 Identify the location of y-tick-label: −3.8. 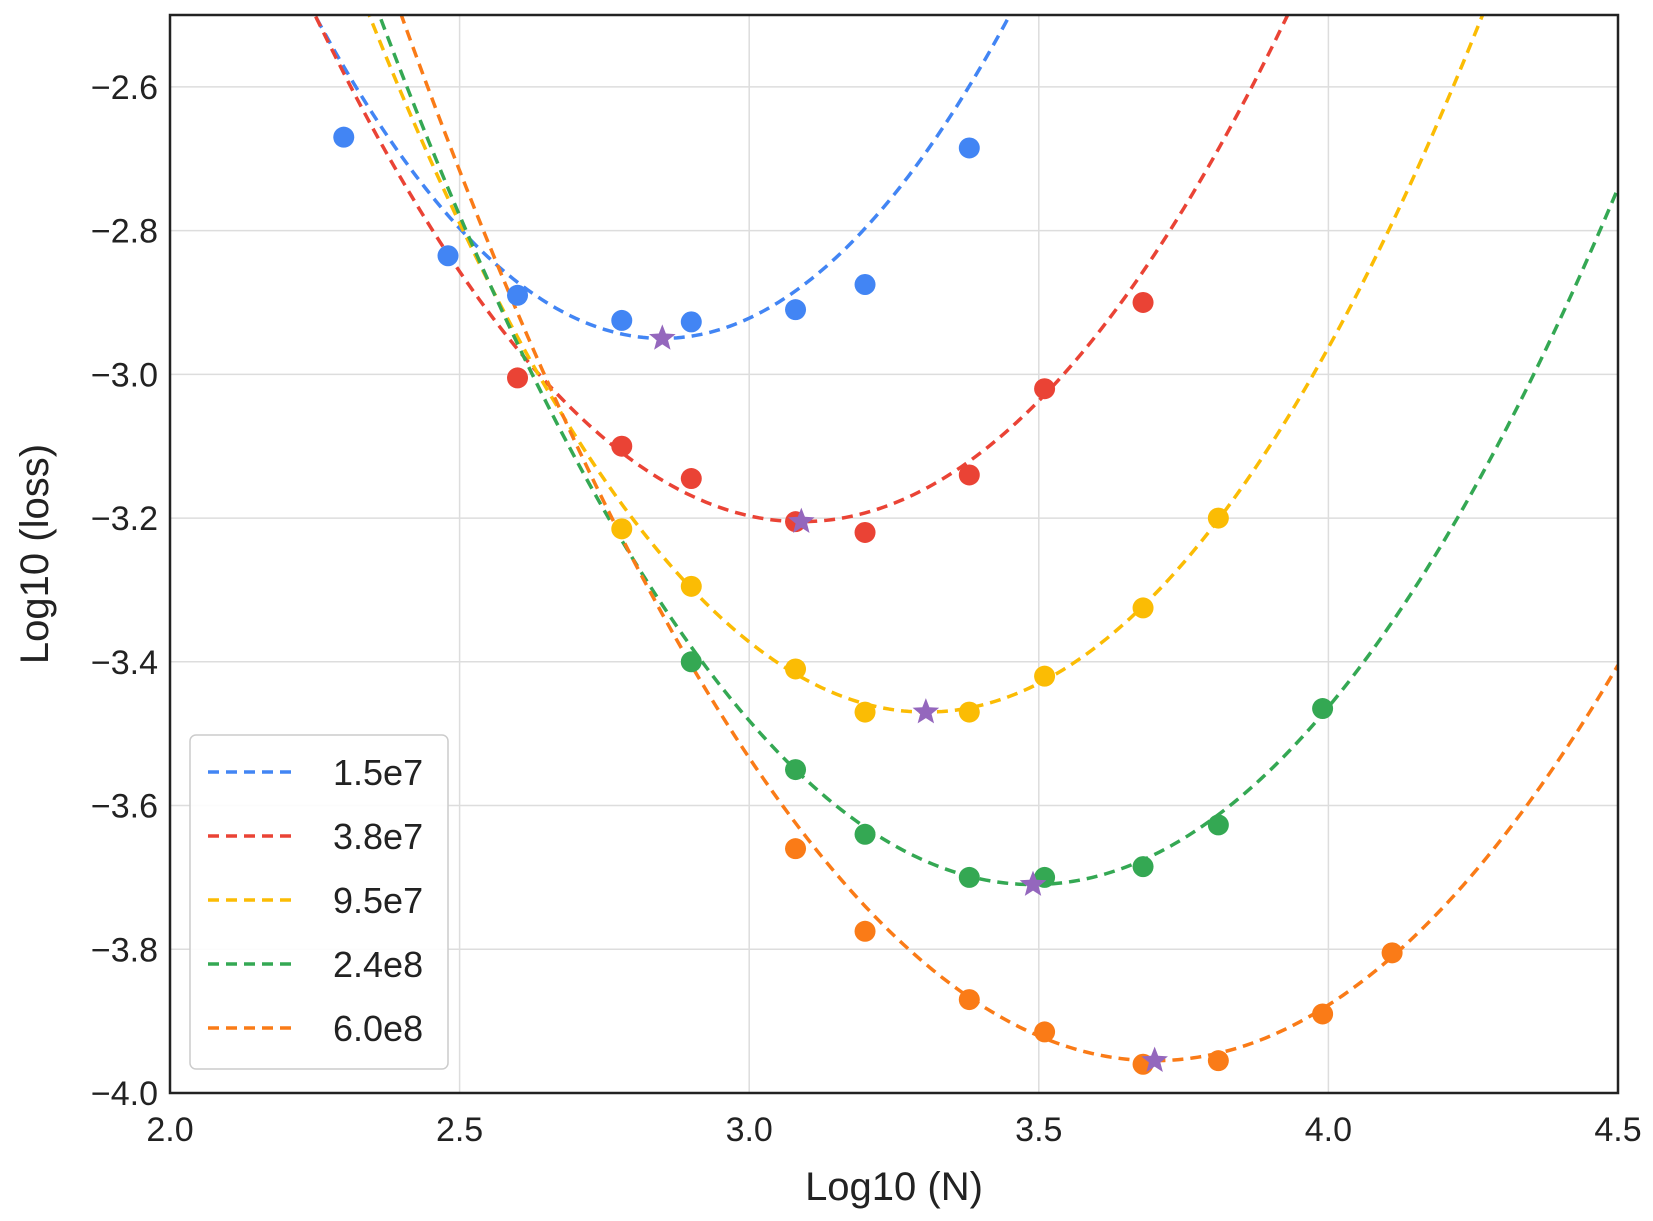
(124, 950).